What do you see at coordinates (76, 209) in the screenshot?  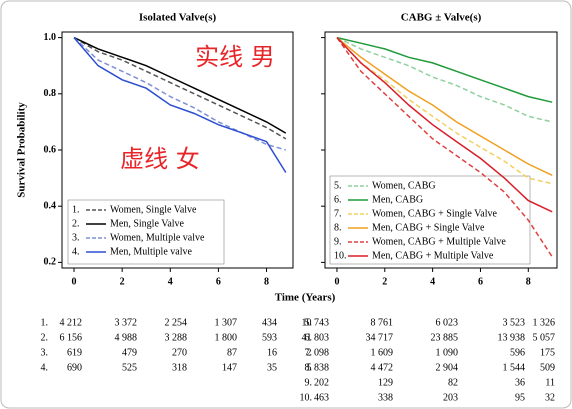 I see `legend-number: 1.` at bounding box center [76, 209].